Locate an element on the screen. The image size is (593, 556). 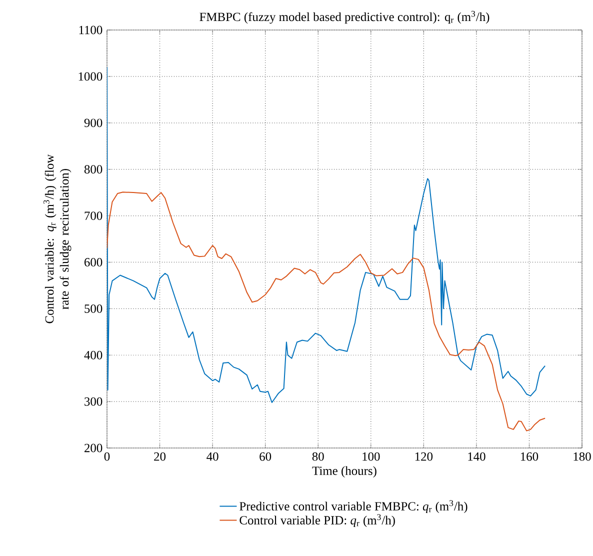
x-tick-label: 100 is located at coordinates (371, 456).